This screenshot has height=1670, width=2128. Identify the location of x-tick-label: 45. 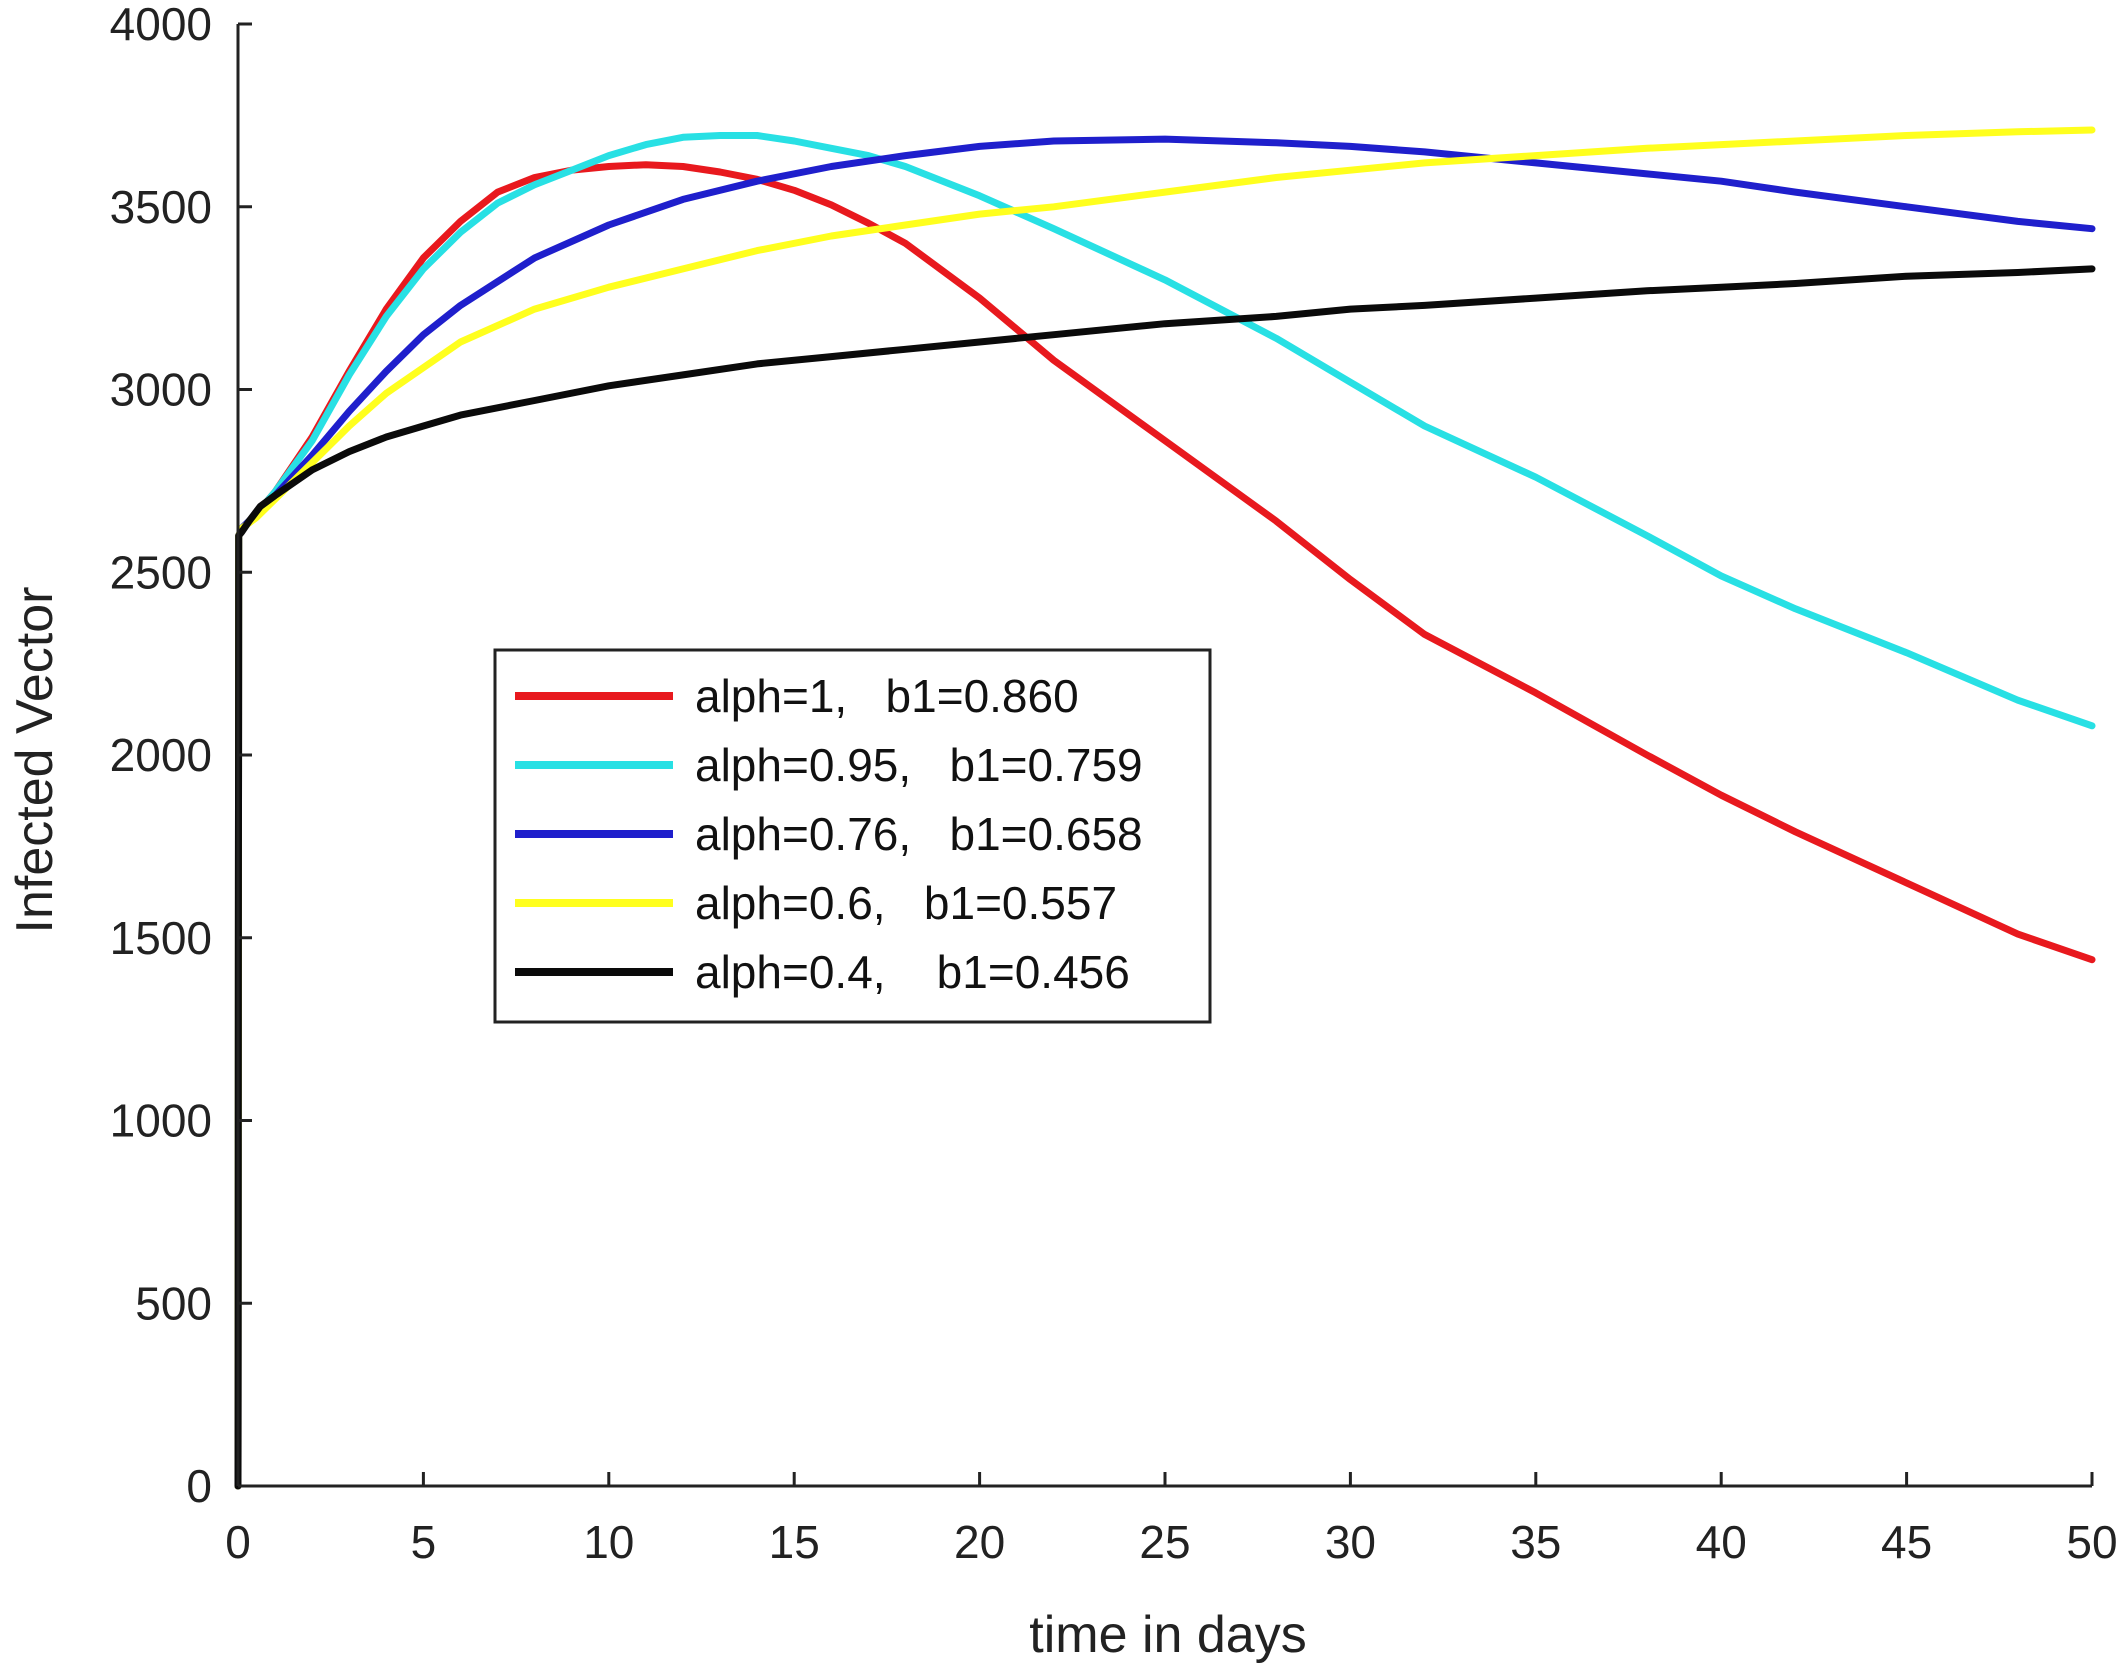
(1906, 1542).